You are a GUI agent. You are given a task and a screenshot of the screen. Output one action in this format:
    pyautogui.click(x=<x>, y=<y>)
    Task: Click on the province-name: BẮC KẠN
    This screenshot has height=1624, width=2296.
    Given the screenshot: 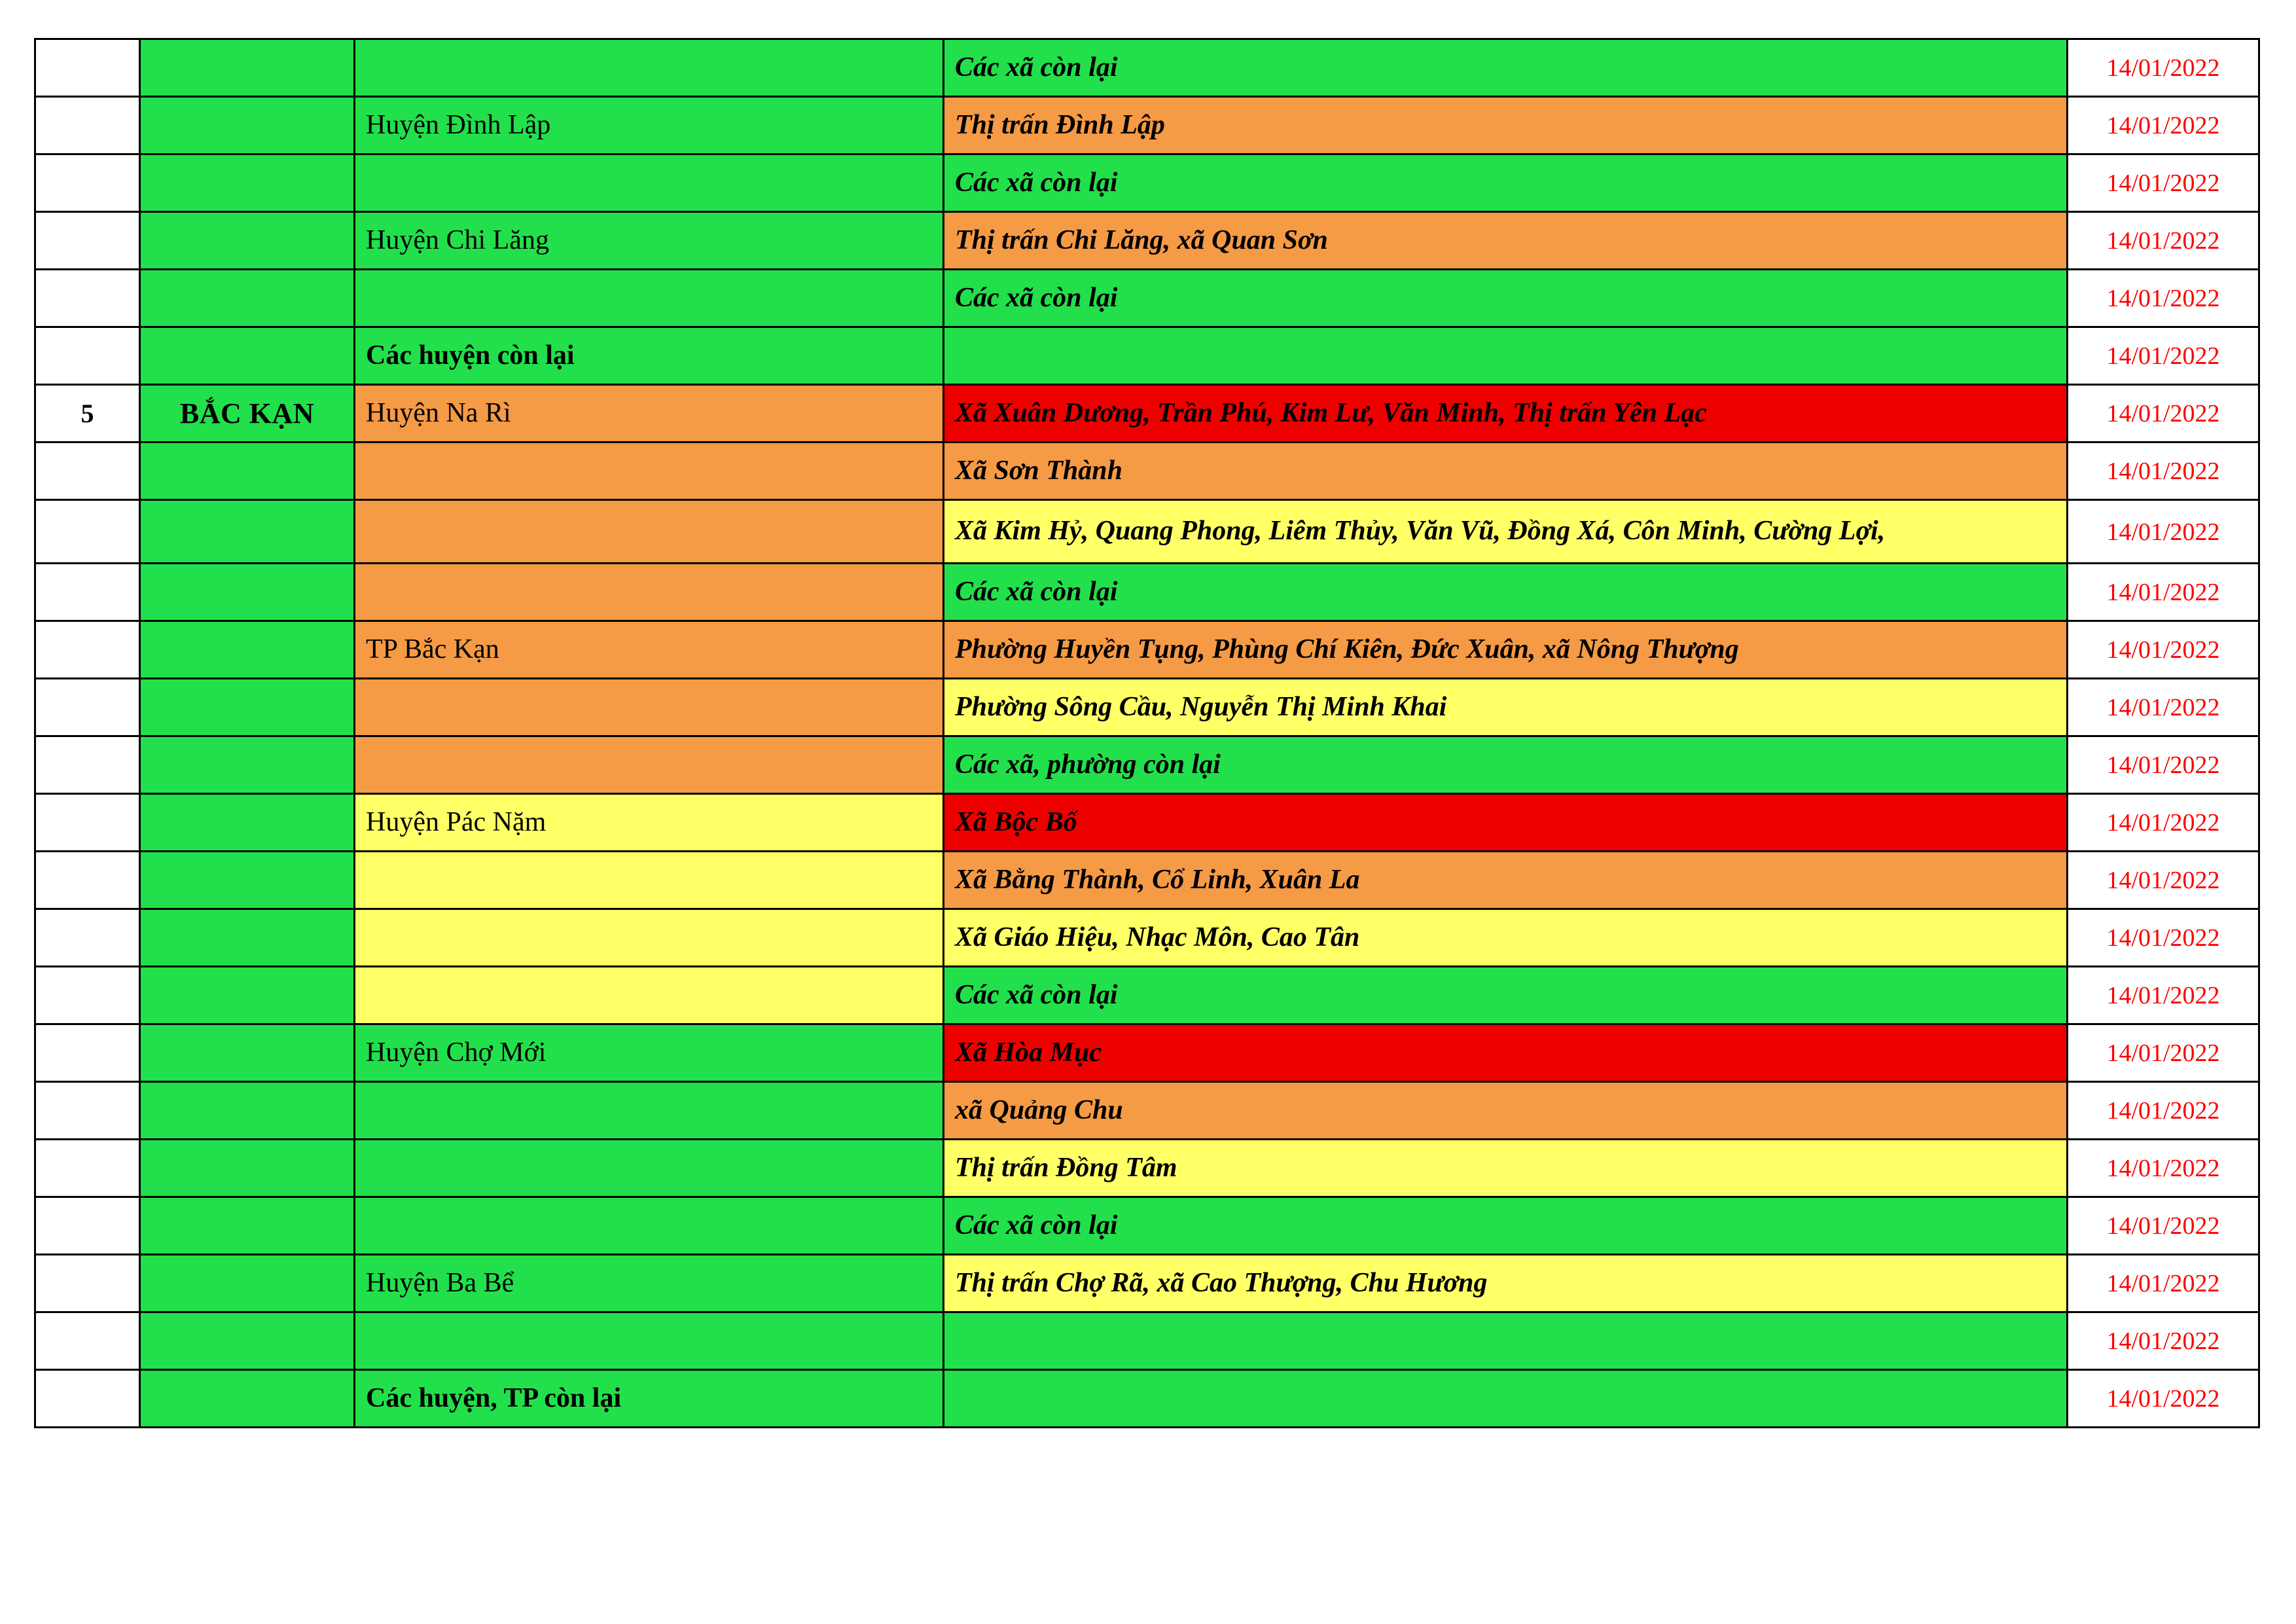 What is the action you would take?
    pyautogui.click(x=247, y=413)
    